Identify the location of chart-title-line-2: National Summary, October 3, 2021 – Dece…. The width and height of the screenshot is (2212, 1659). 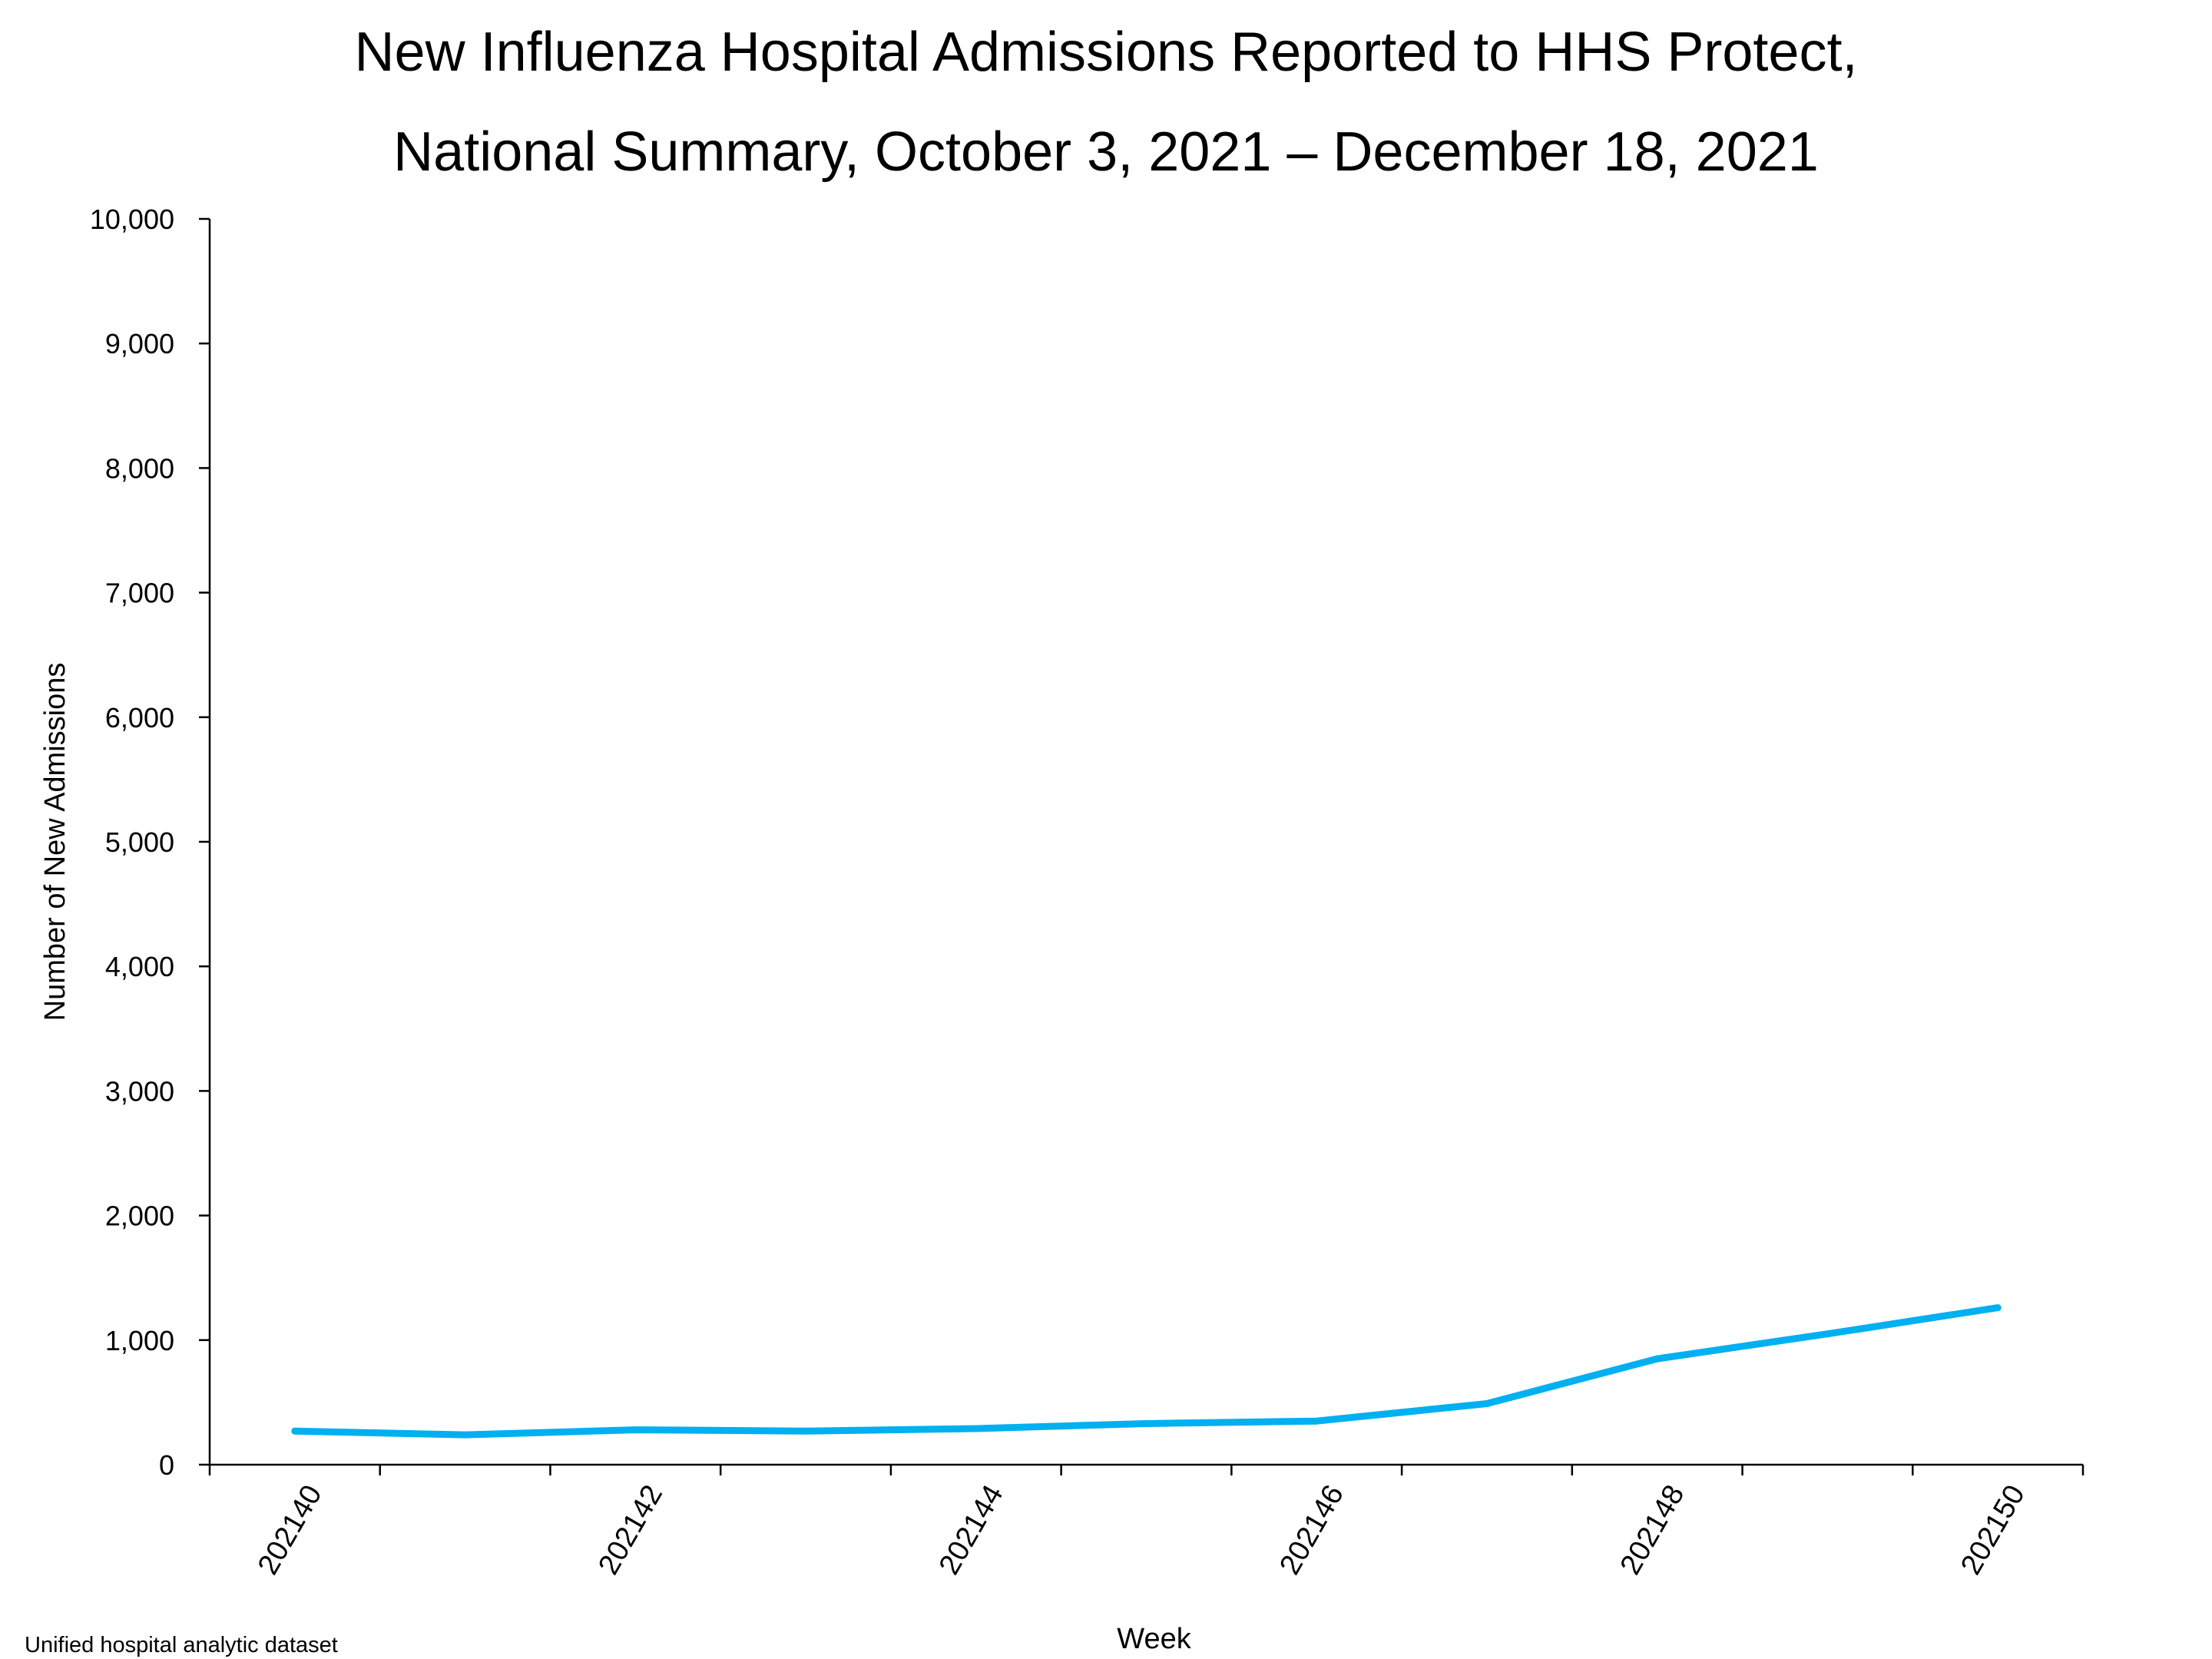
(1106, 152).